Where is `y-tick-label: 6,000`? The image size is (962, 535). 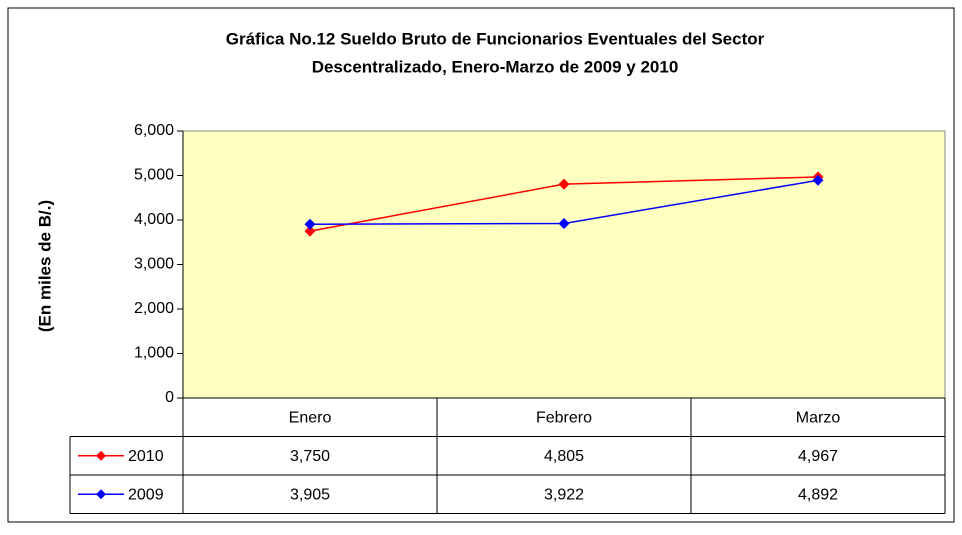
y-tick-label: 6,000 is located at coordinates (154, 130).